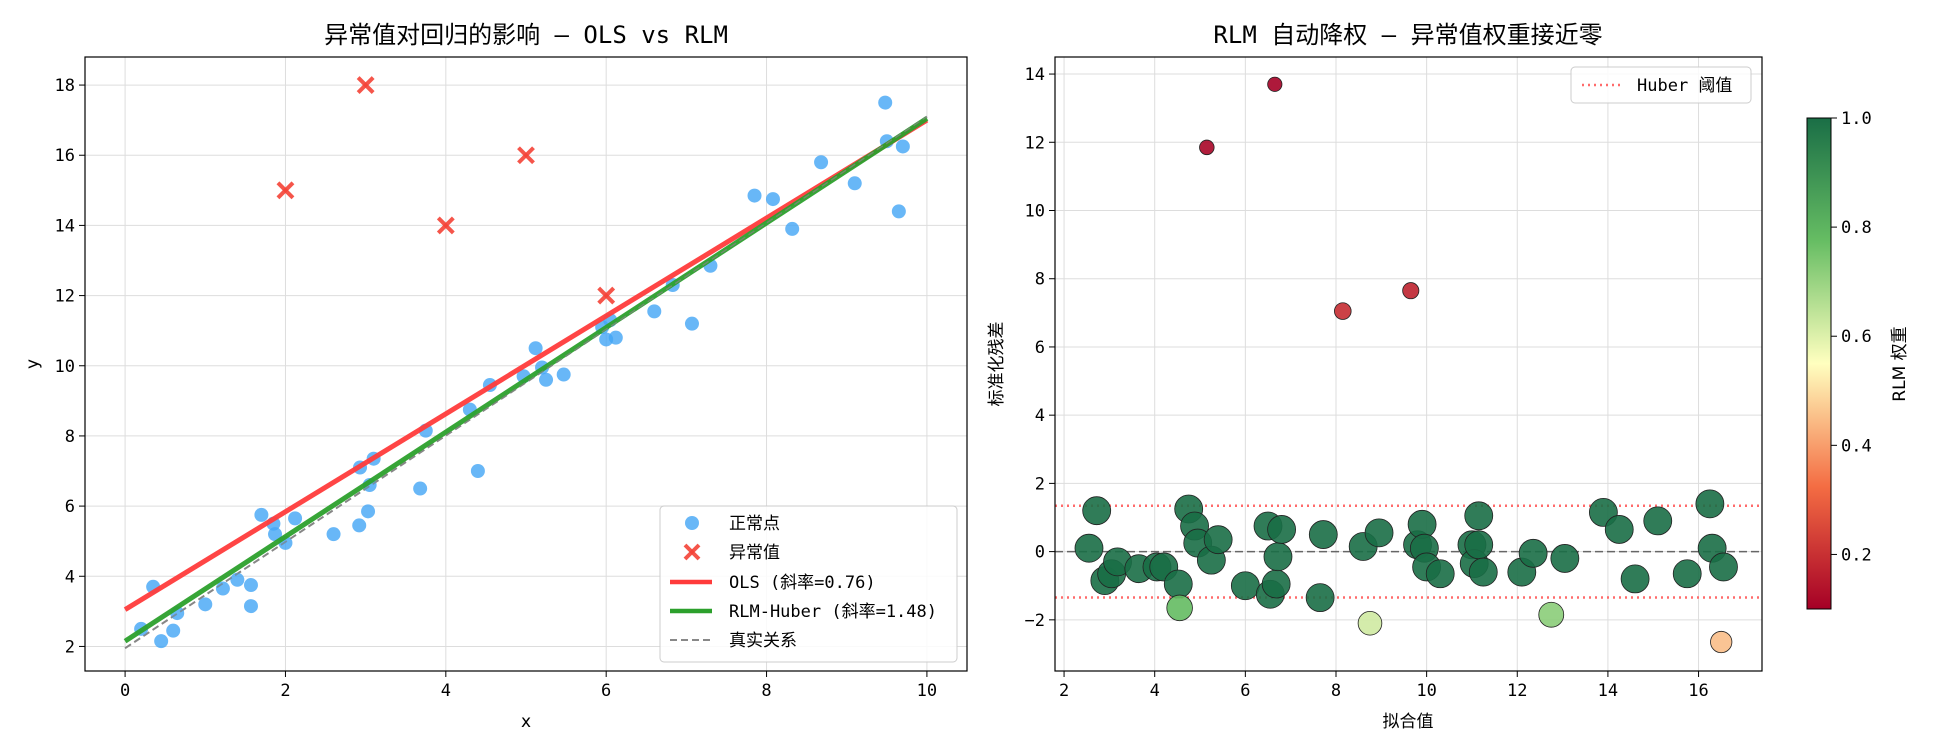  Describe the element at coordinates (1856, 119) in the screenshot. I see `colorbar-tick-label: 1.0` at that location.